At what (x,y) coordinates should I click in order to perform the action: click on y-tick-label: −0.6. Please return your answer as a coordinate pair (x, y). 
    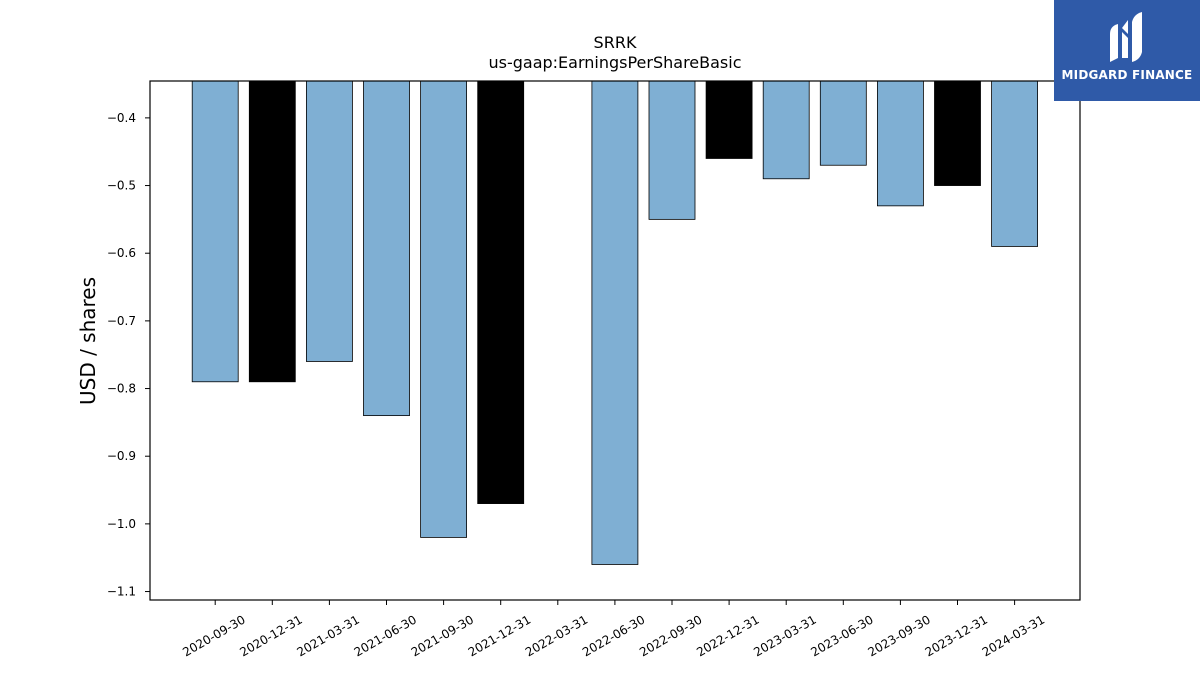
    Looking at the image, I should click on (121, 253).